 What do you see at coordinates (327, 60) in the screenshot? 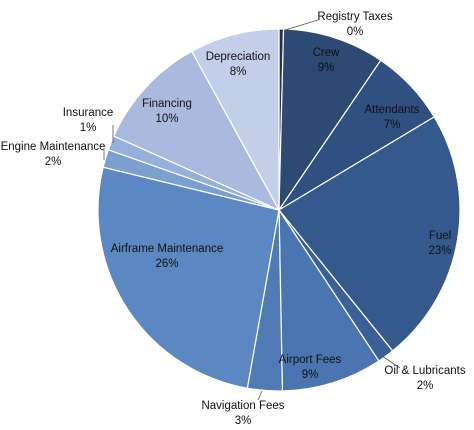
I see `slice-label: Crew 9%` at bounding box center [327, 60].